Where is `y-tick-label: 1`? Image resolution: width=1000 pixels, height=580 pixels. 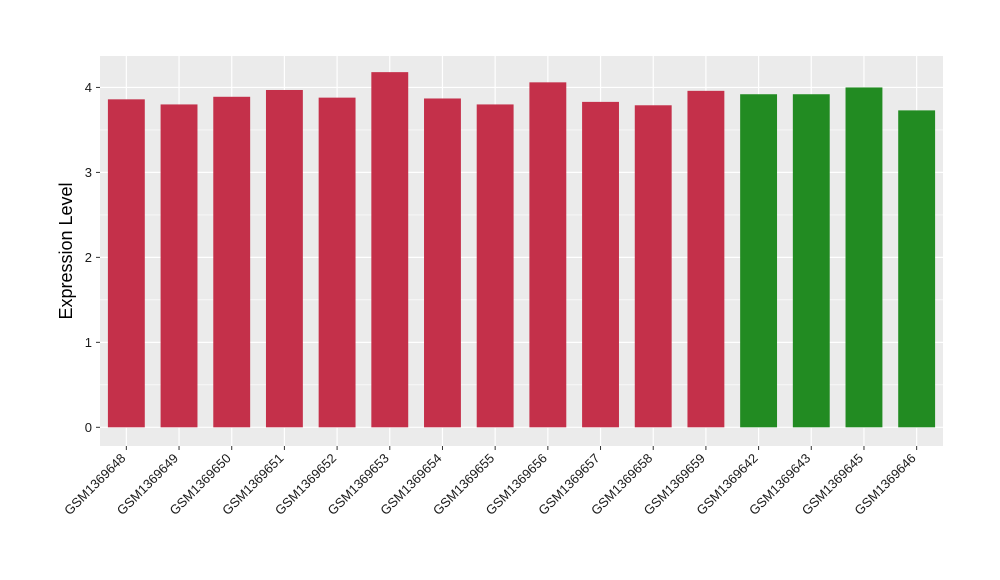
y-tick-label: 1 is located at coordinates (88, 342).